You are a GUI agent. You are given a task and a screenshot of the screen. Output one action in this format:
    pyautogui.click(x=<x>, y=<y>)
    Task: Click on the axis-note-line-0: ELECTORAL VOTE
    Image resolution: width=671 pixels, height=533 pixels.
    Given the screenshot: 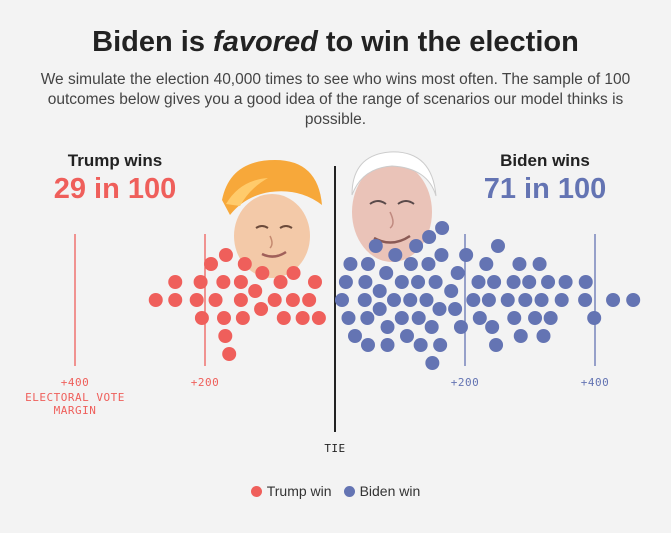 What is the action you would take?
    pyautogui.click(x=75, y=397)
    